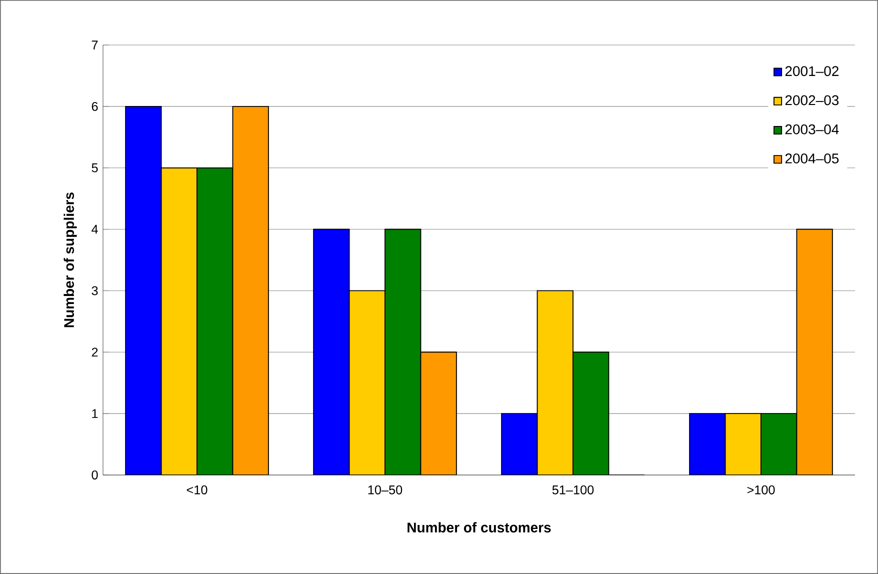  What do you see at coordinates (812, 100) in the screenshot?
I see `legend-label: 2002–03` at bounding box center [812, 100].